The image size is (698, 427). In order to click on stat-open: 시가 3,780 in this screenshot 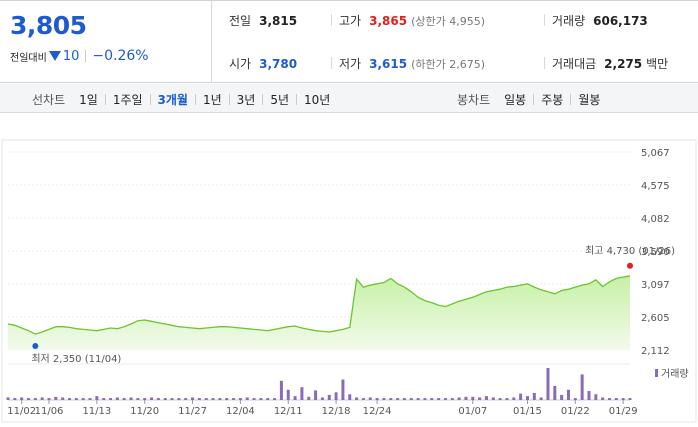, I will do `click(263, 63)`.